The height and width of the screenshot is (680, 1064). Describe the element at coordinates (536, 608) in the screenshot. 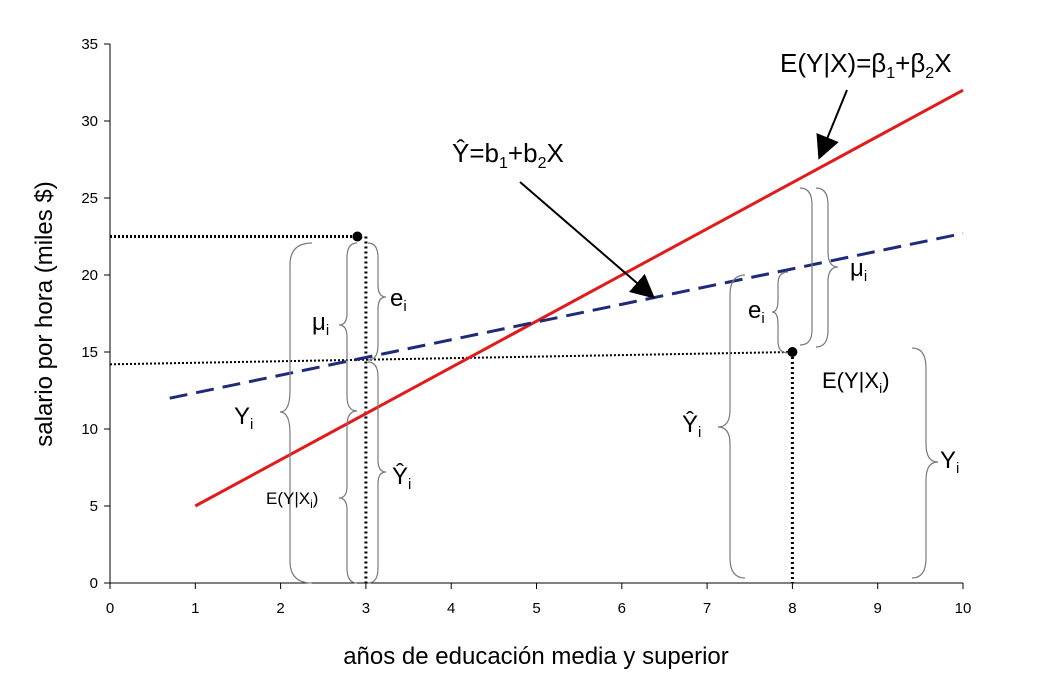

I see `x-tick-label: 5` at that location.